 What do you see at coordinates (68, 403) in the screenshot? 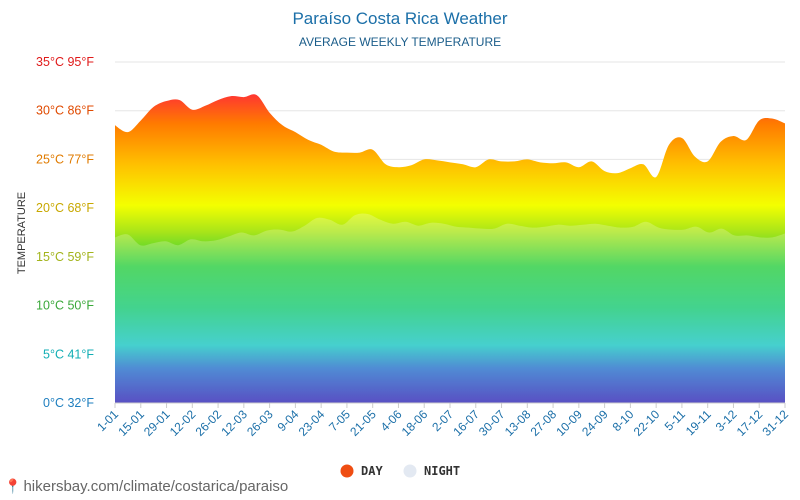
I see `y-tick-label: 0°C 32°F` at bounding box center [68, 403].